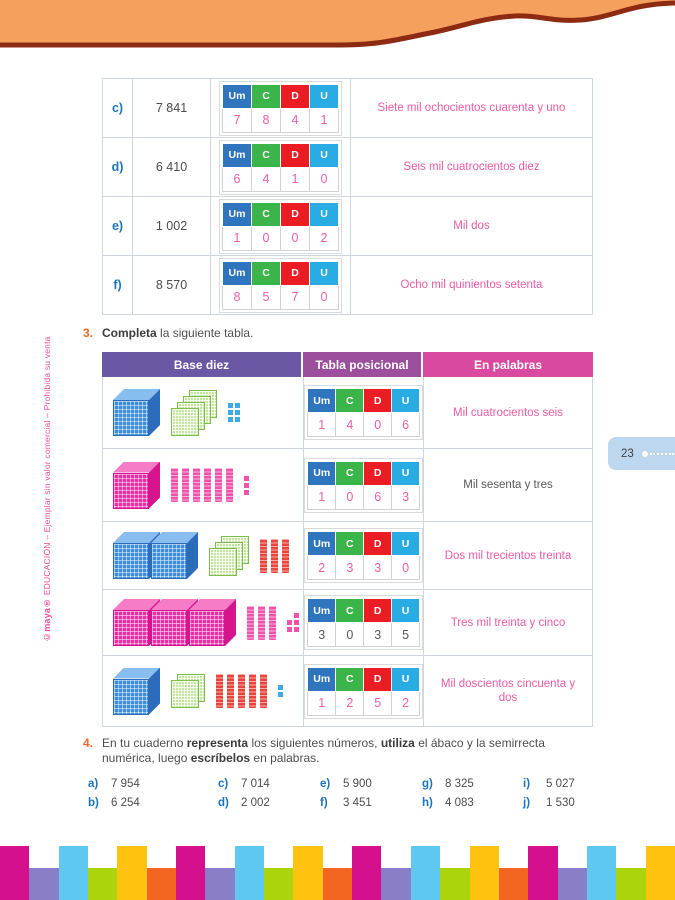 The width and height of the screenshot is (675, 900). Describe the element at coordinates (371, 784) in the screenshot. I see `section4-item: e) 5 900` at that location.